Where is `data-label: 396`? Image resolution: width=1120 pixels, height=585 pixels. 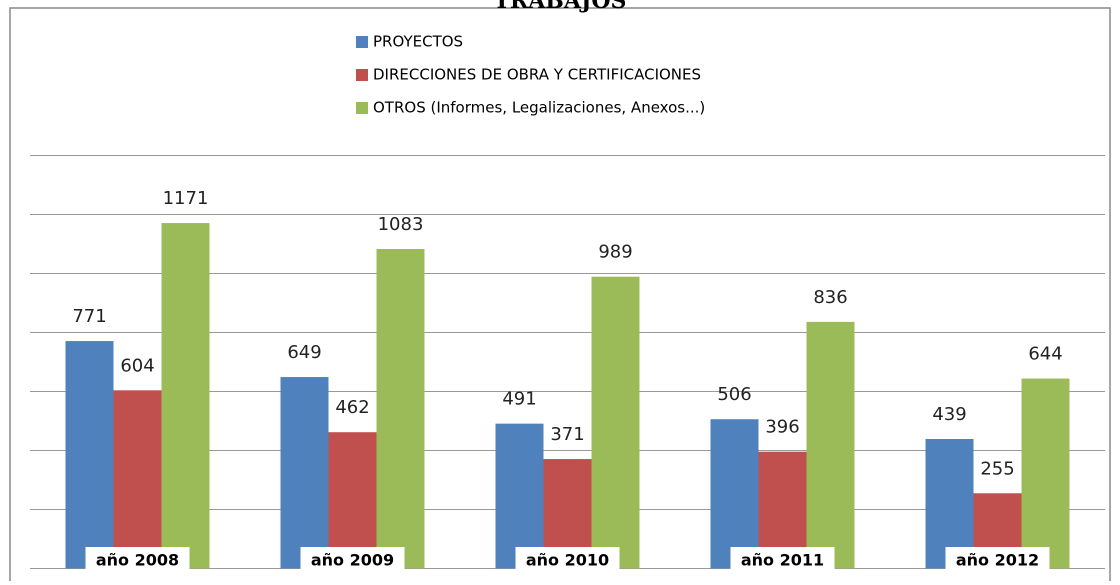 data-label: 396 is located at coordinates (782, 427).